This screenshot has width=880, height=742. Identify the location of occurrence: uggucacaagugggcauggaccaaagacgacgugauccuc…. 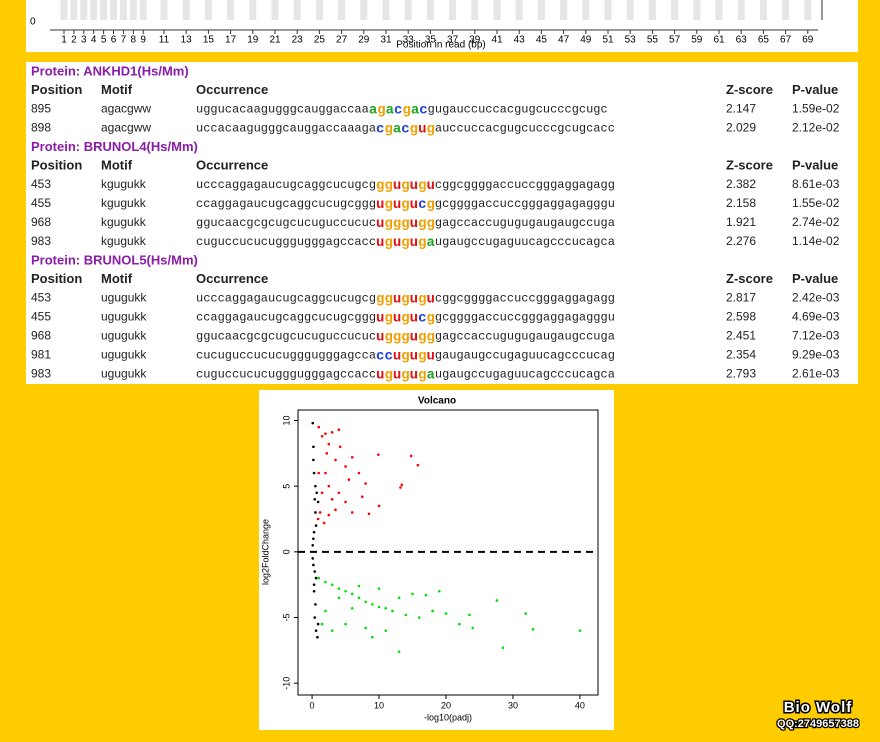
(402, 110).